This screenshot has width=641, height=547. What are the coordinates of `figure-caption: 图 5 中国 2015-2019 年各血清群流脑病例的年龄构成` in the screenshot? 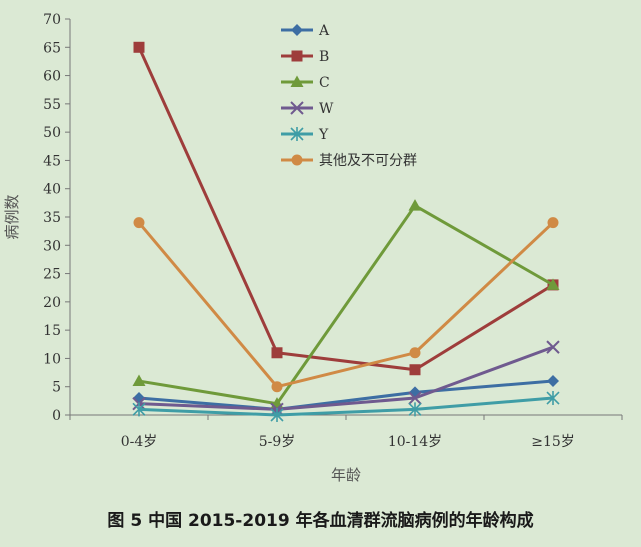 It's located at (320, 521).